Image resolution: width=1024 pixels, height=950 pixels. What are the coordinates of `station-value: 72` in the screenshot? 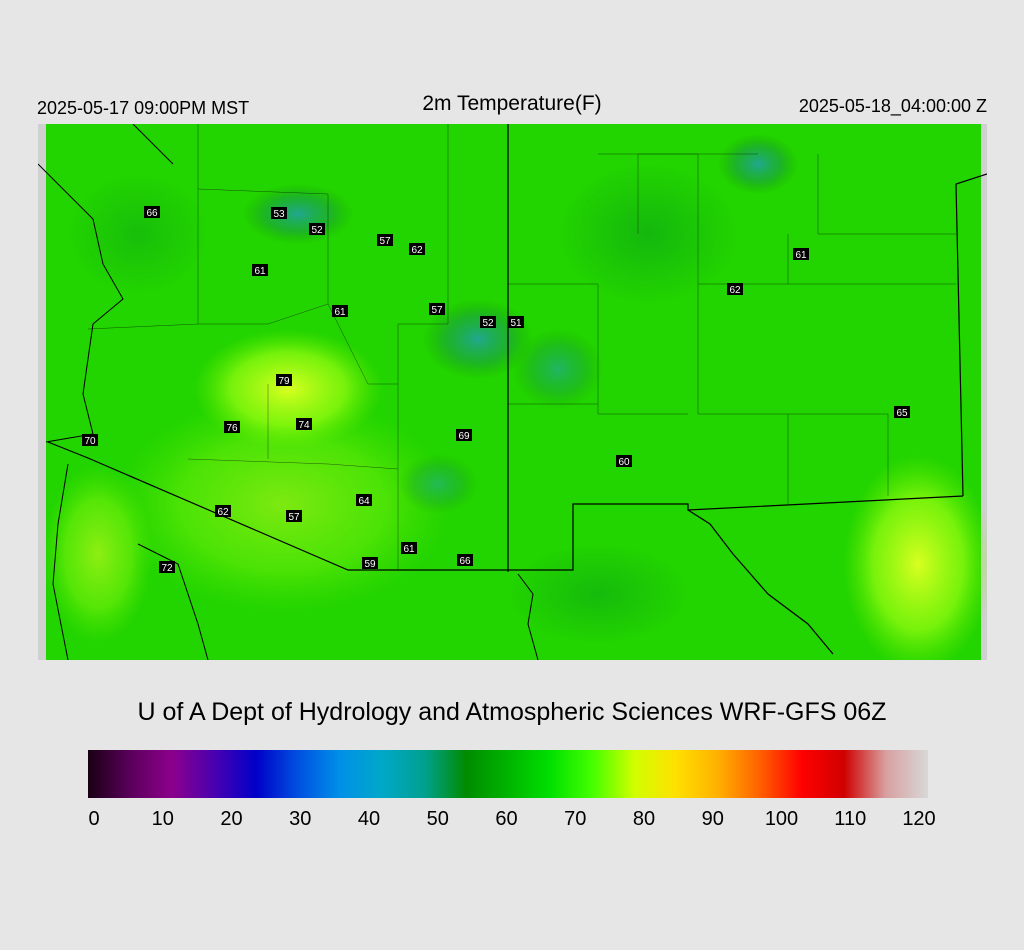 It's located at (167, 568).